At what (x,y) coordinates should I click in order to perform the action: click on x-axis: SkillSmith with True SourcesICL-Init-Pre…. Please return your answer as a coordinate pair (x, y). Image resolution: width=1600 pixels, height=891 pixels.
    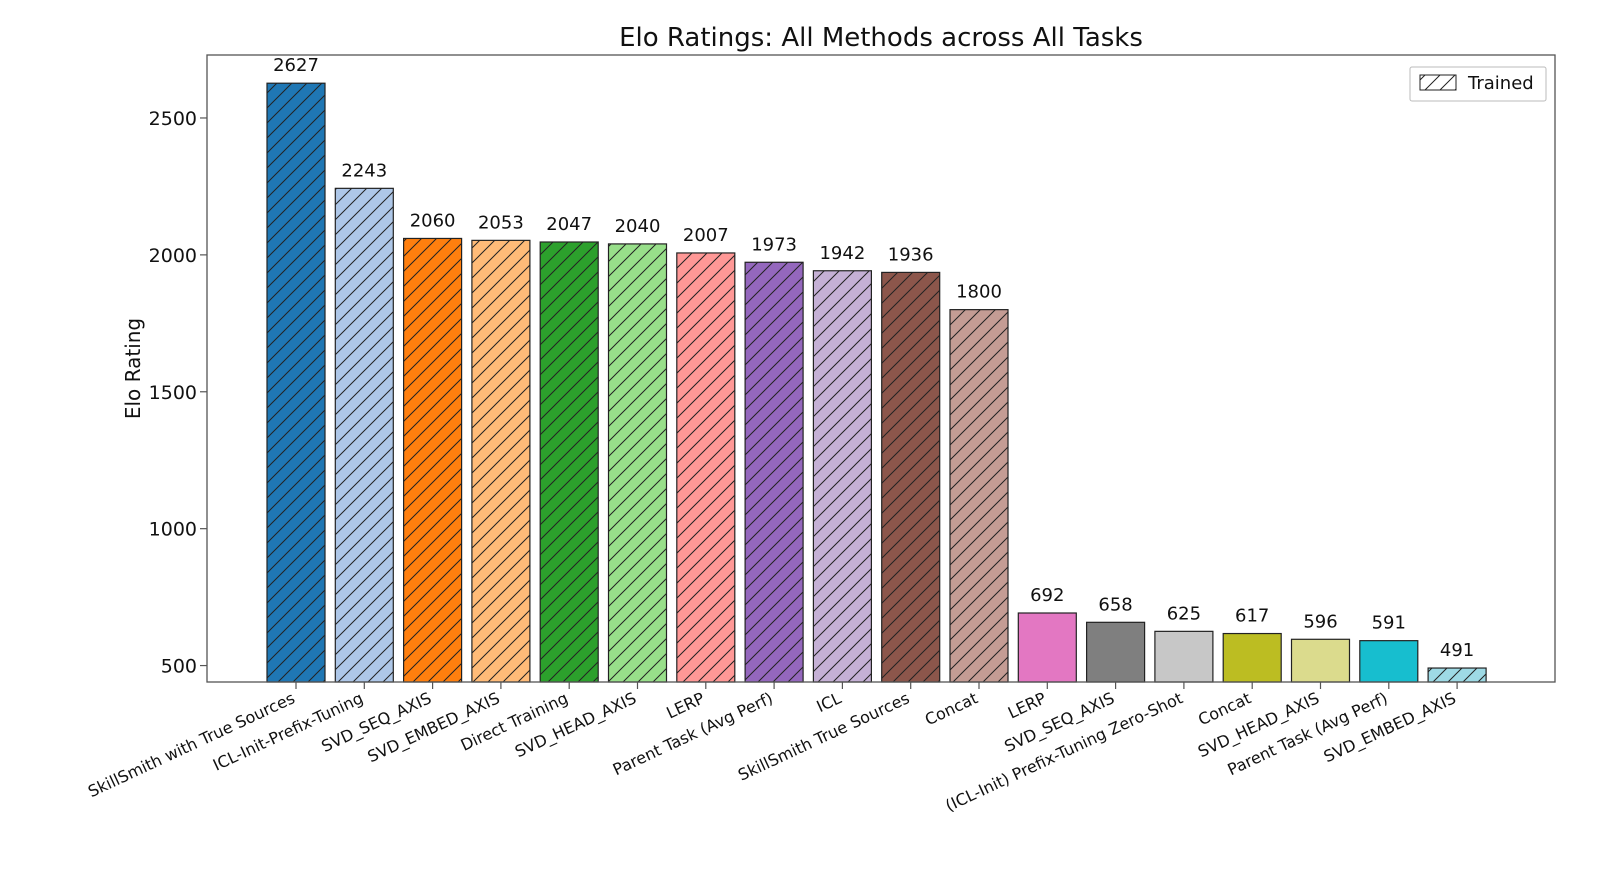
    Looking at the image, I should click on (772, 748).